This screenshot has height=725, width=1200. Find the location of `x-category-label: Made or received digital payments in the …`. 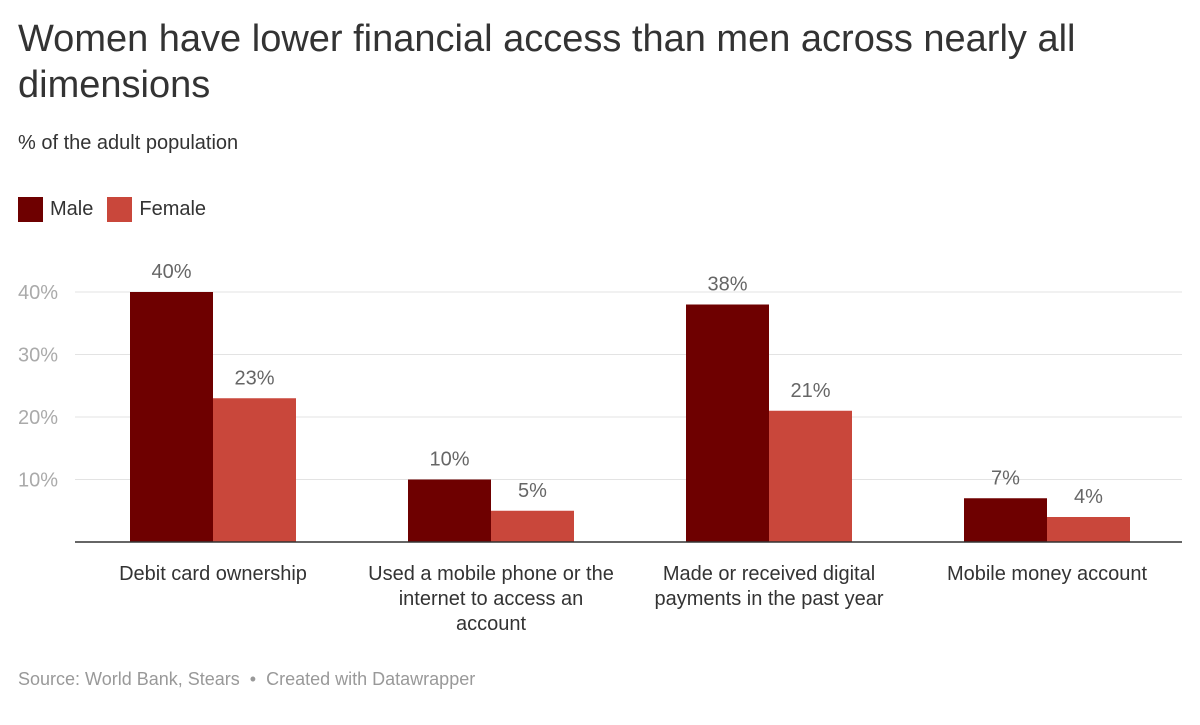

x-category-label: Made or received digital payments in the … is located at coordinates (768, 586).